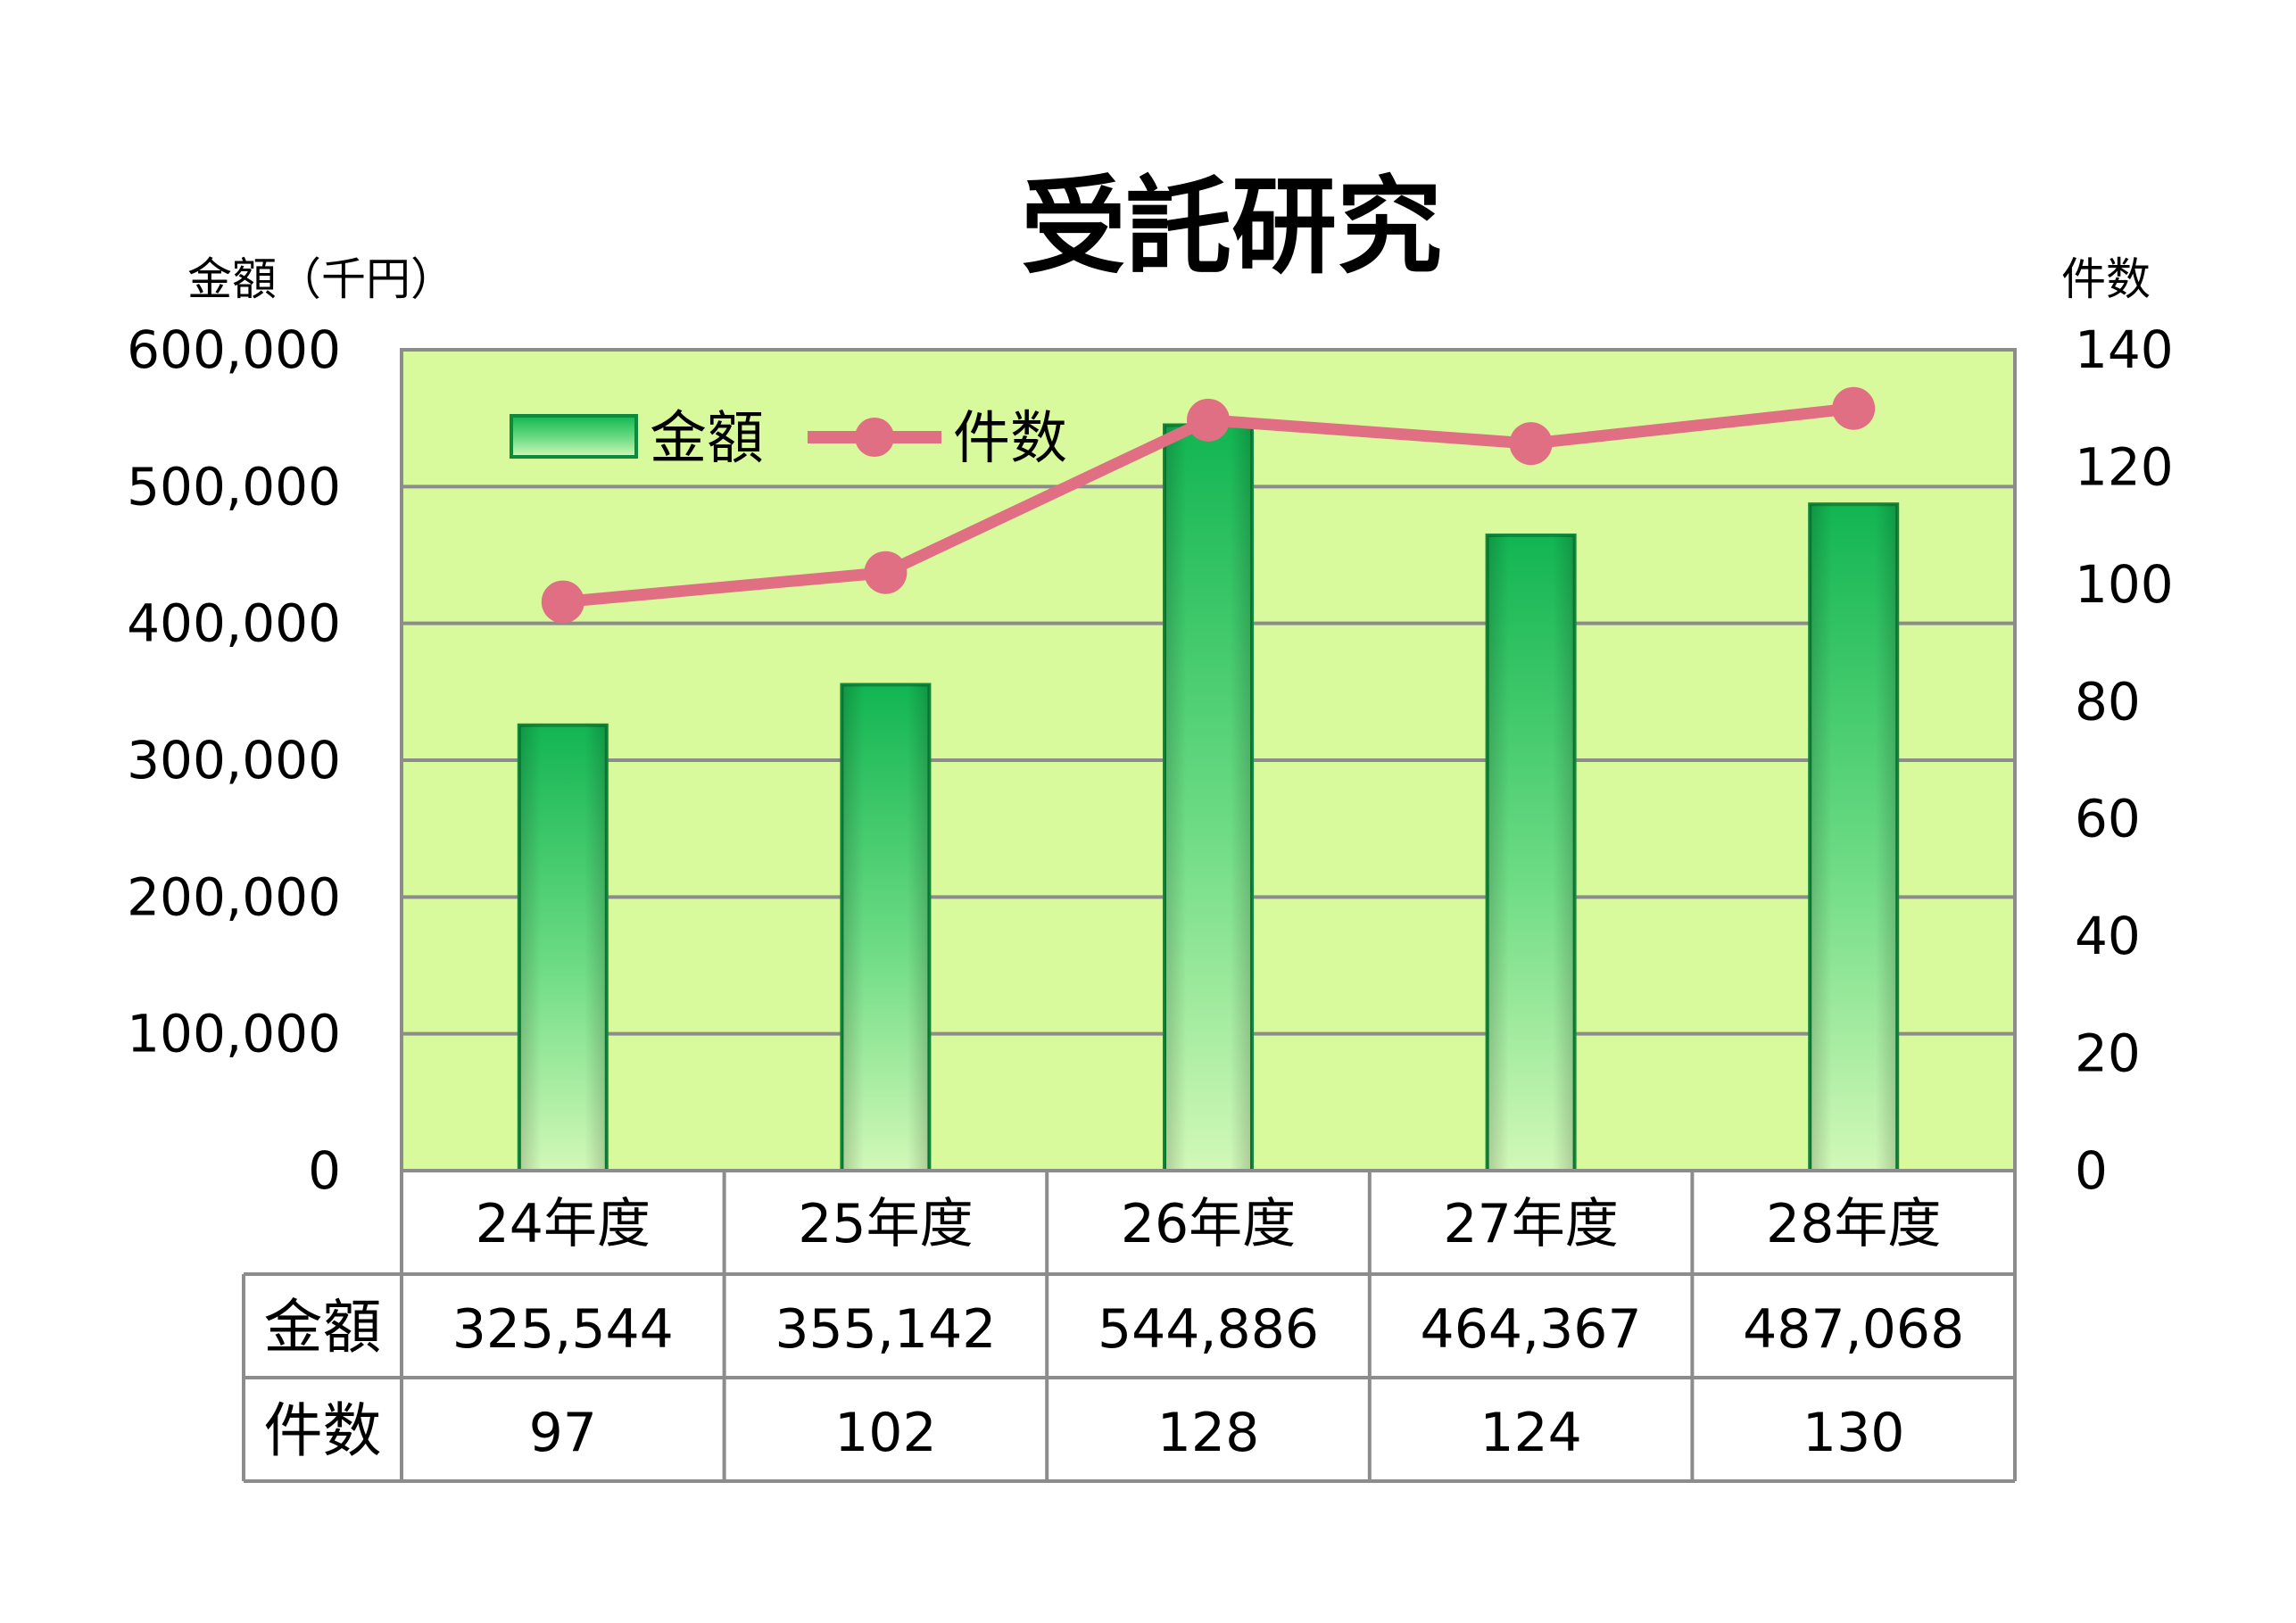 The height and width of the screenshot is (1623, 2296). I want to click on chart-title: 受託研究, so click(1232, 226).